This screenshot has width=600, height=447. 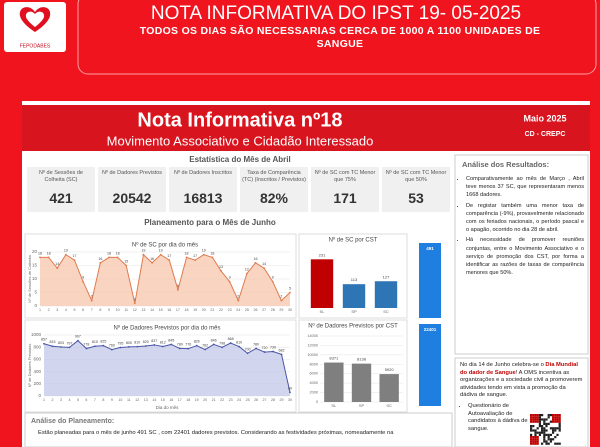 I want to click on x-tick-label: 17, so click(x=178, y=310).